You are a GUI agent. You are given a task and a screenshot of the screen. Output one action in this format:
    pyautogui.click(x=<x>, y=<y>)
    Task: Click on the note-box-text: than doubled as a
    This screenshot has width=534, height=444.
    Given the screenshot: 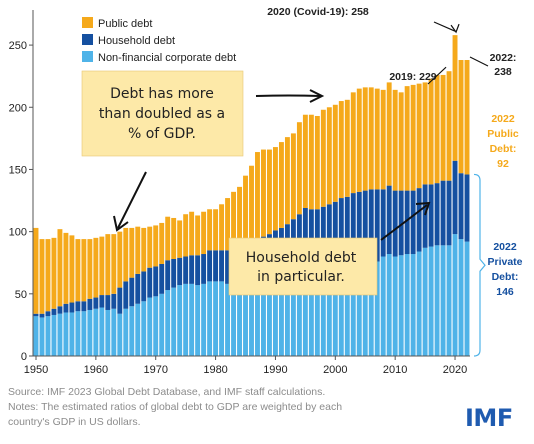 What is the action you would take?
    pyautogui.click(x=162, y=114)
    